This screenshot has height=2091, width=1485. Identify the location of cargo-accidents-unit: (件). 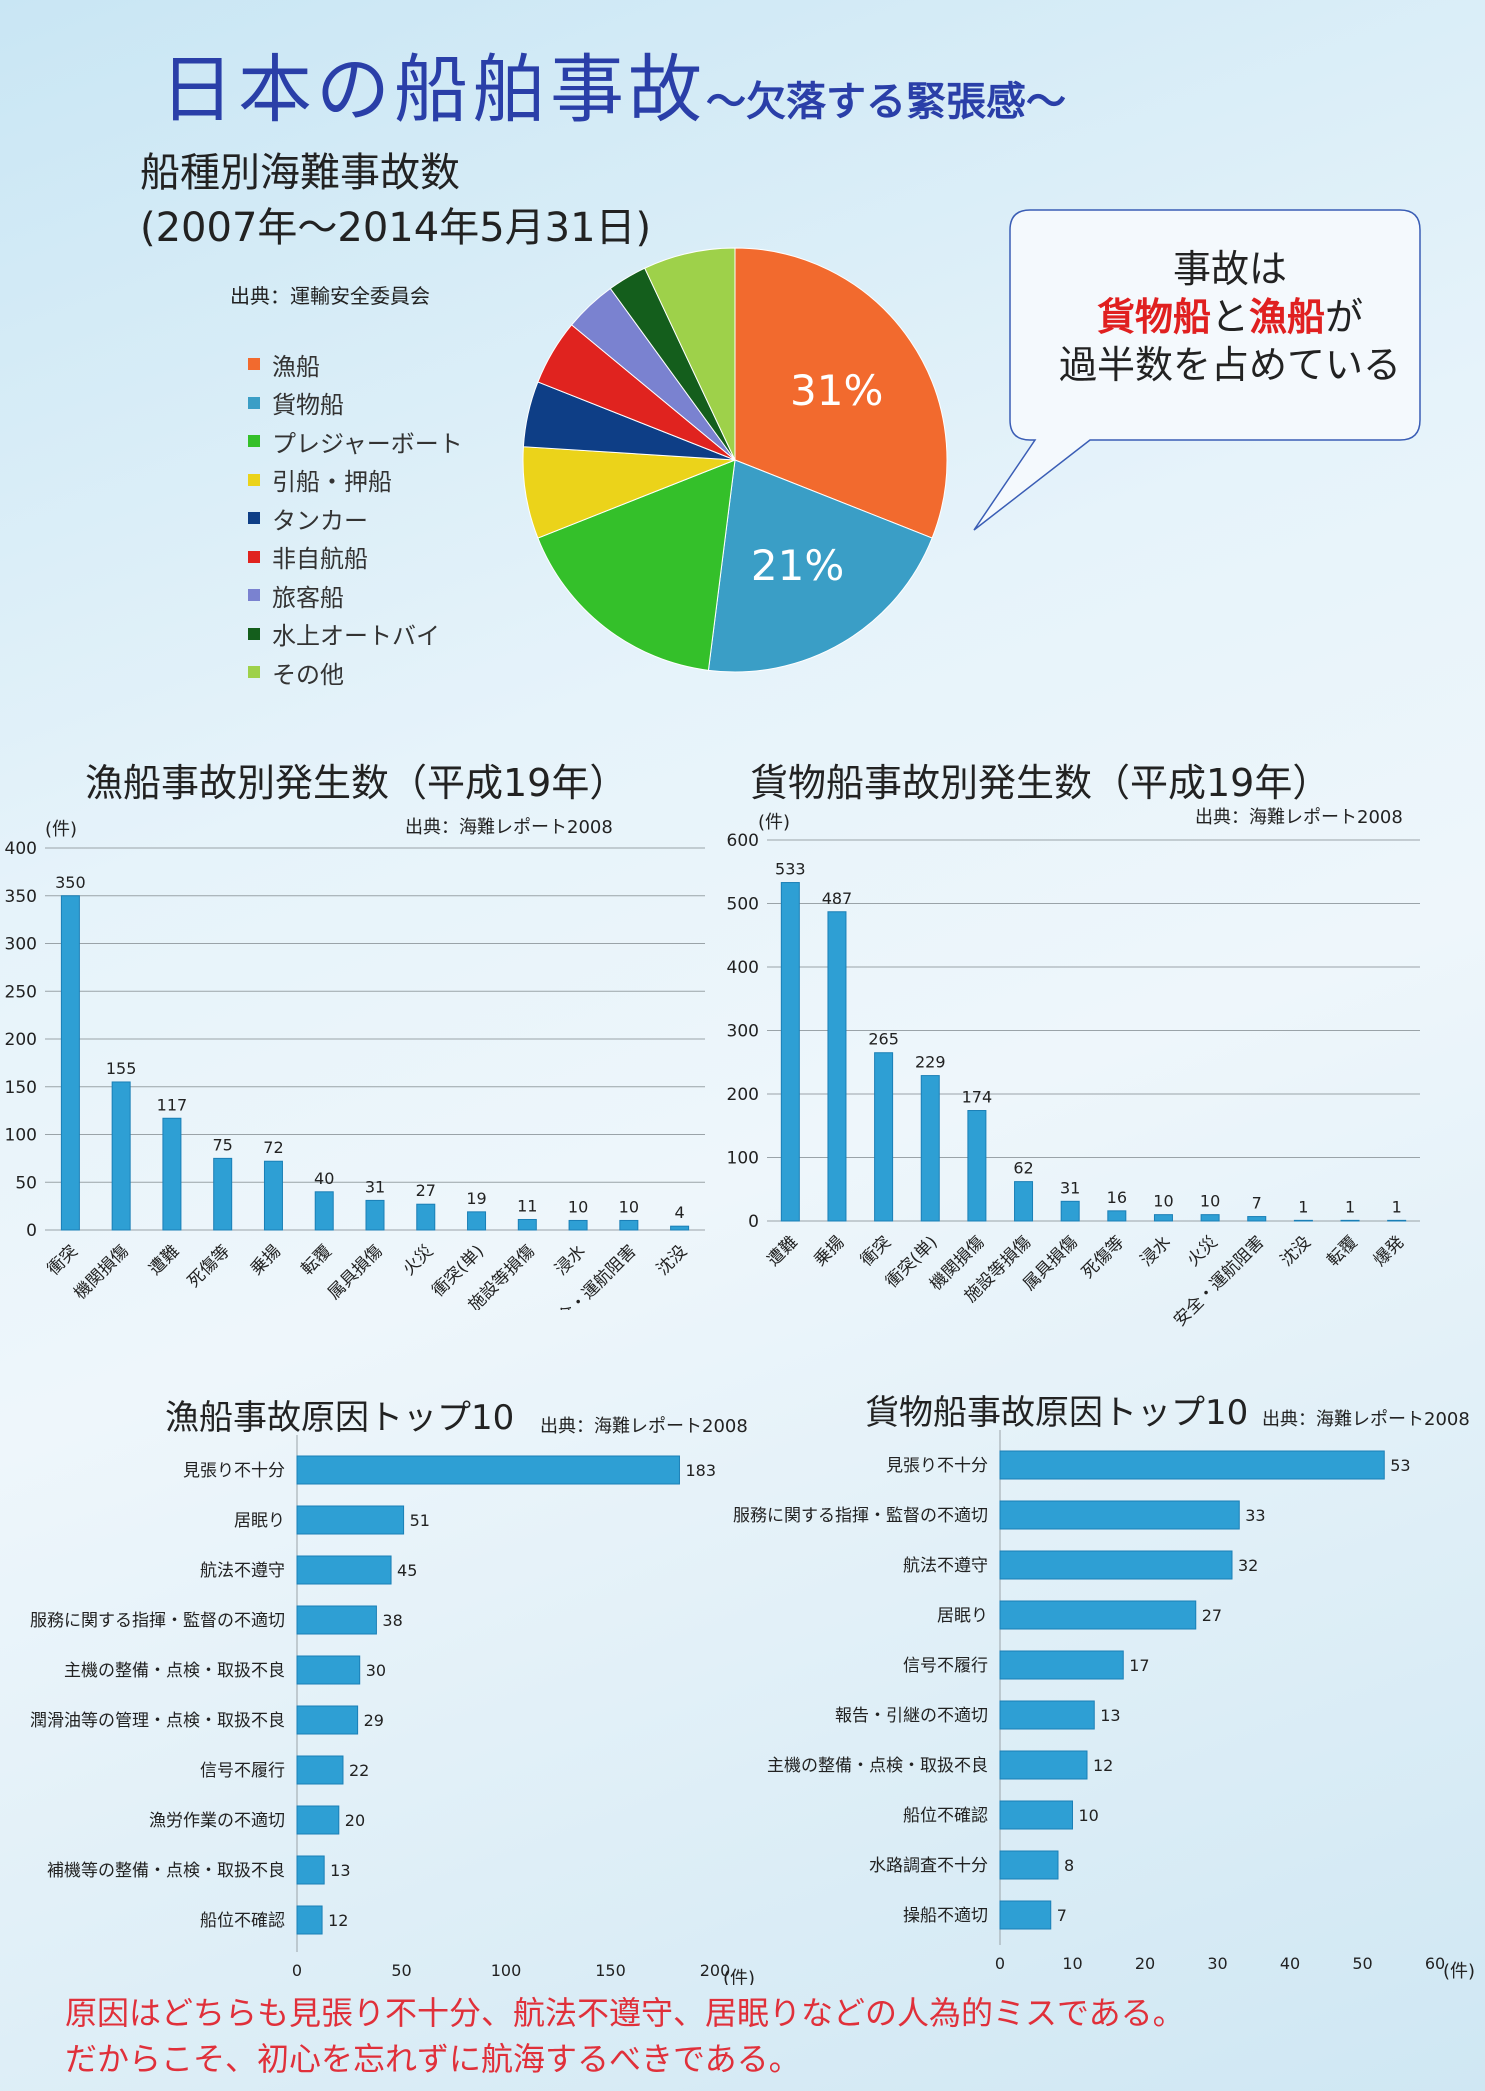
(774, 822).